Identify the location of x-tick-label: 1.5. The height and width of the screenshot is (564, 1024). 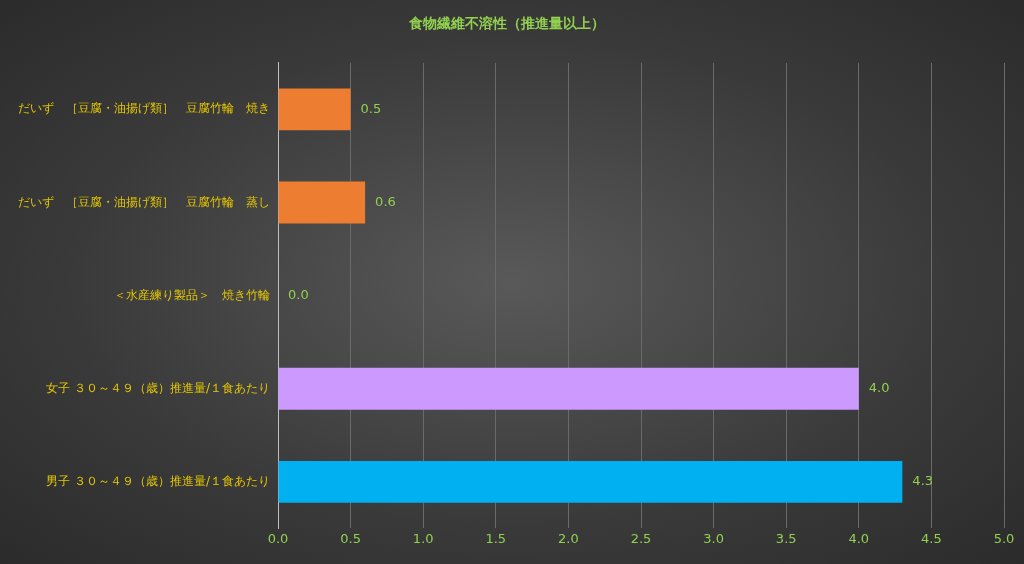
(496, 538).